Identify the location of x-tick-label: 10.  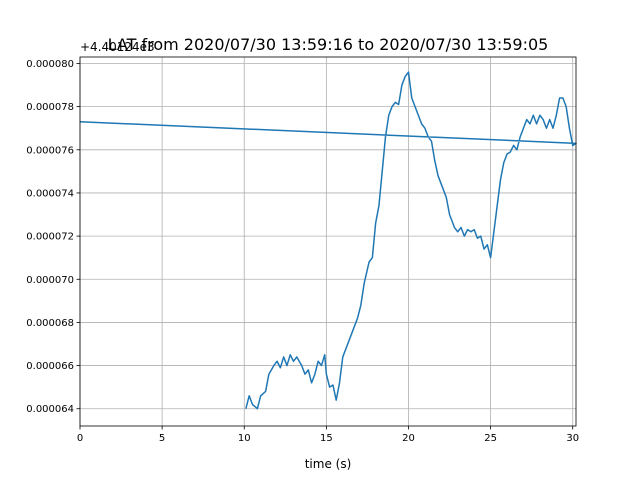
(244, 438).